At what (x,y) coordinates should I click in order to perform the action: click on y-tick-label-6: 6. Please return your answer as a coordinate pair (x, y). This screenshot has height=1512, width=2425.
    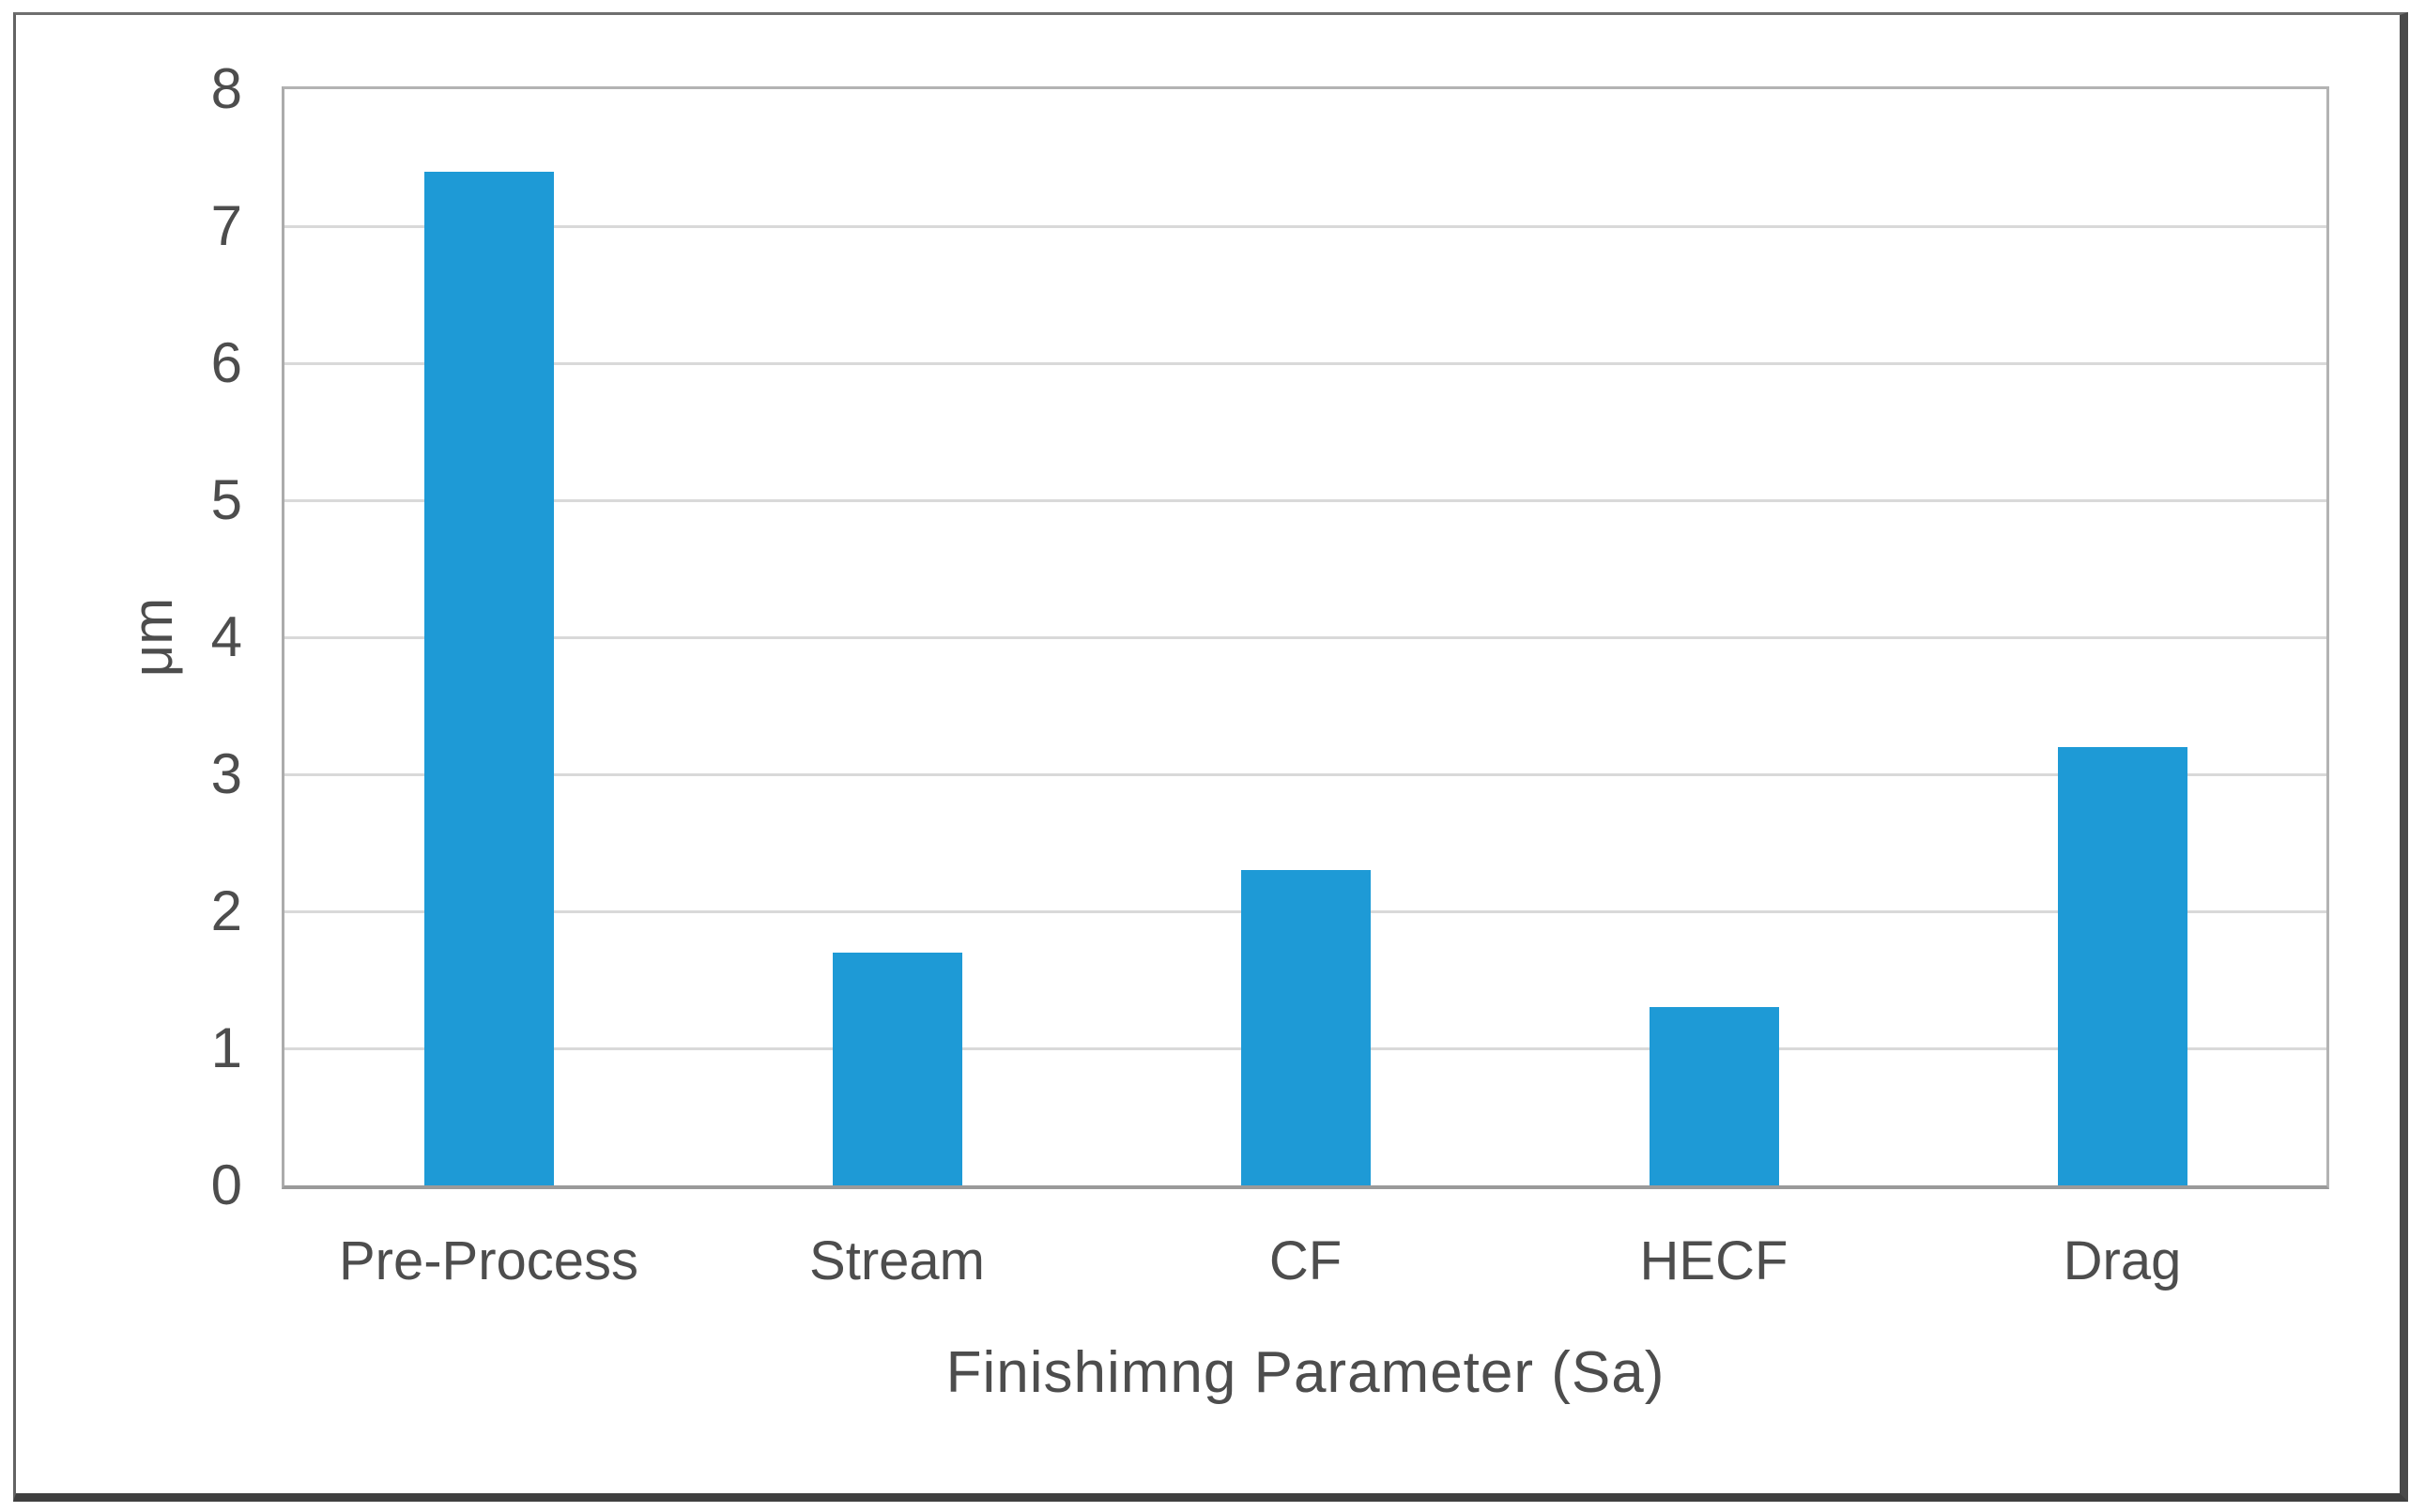
    Looking at the image, I should click on (226, 362).